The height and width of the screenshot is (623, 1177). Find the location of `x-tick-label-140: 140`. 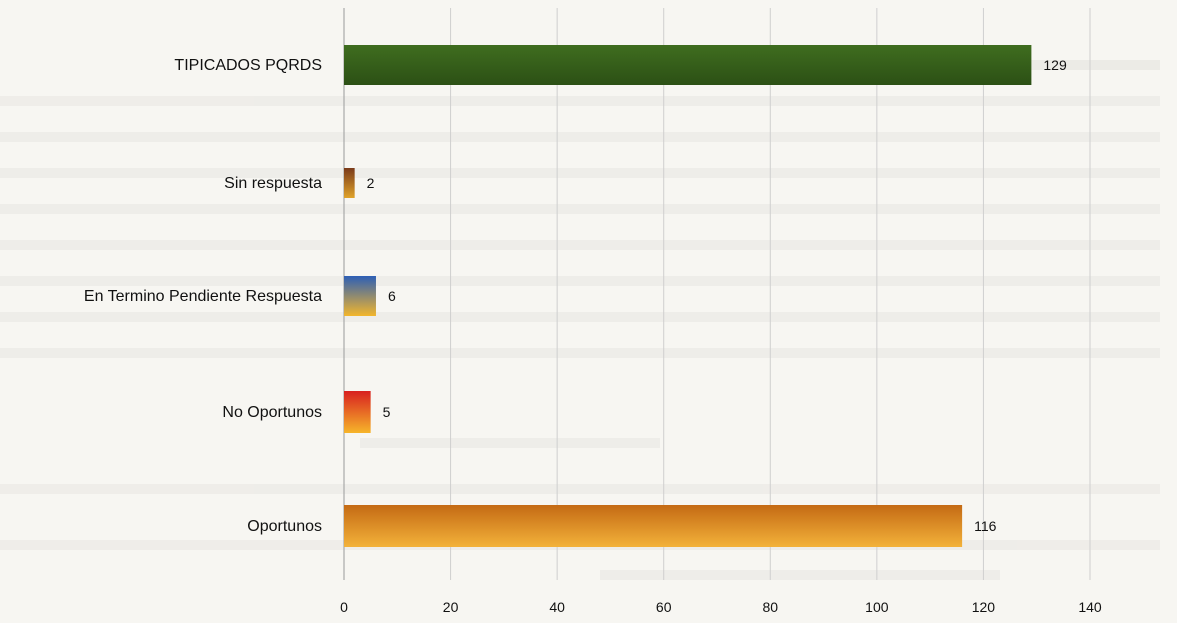

x-tick-label-140: 140 is located at coordinates (1090, 607).